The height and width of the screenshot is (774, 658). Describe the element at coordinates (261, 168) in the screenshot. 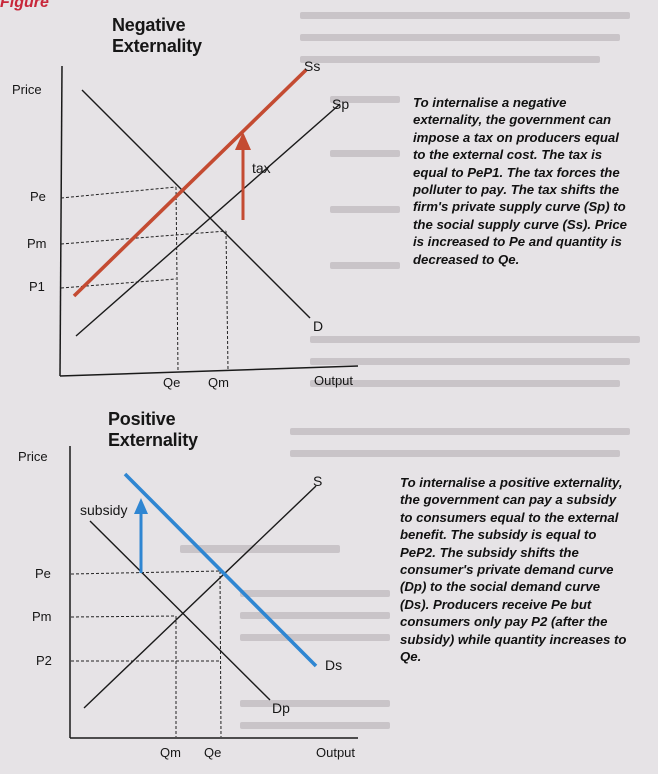

I see `tax-label: tax` at that location.